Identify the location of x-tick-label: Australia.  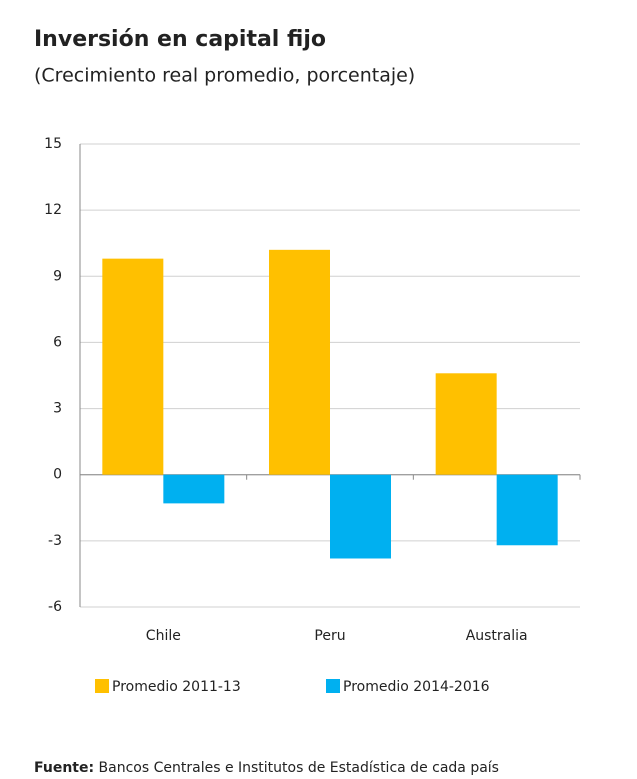
(497, 636).